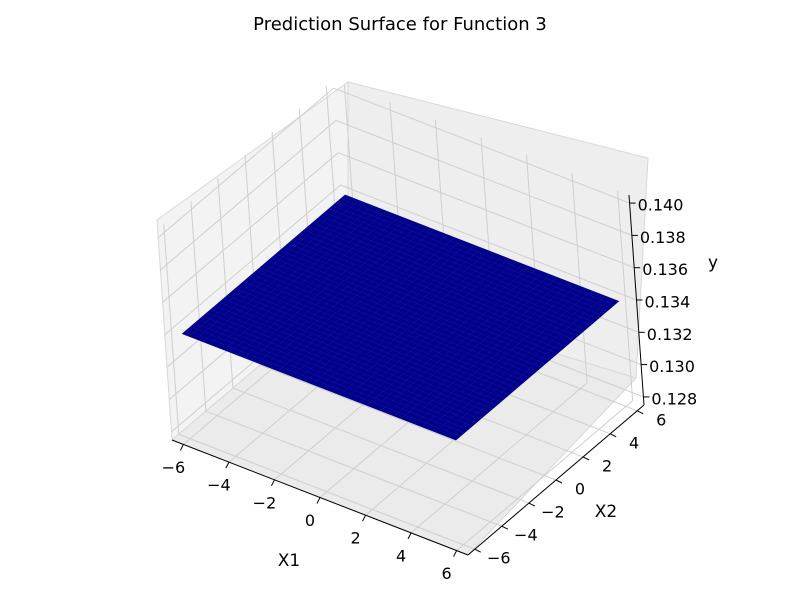  I want to click on z-tick-label: 0.128, so click(674, 398).